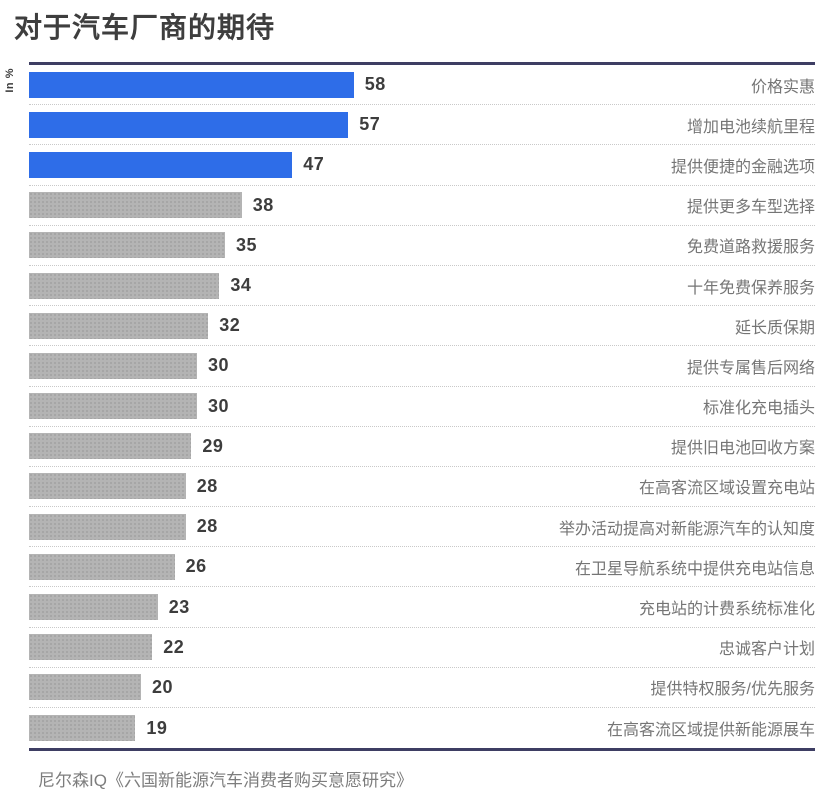  What do you see at coordinates (422, 447) in the screenshot?
I see `chart-row: 29 提供旧电池回收方案` at bounding box center [422, 447].